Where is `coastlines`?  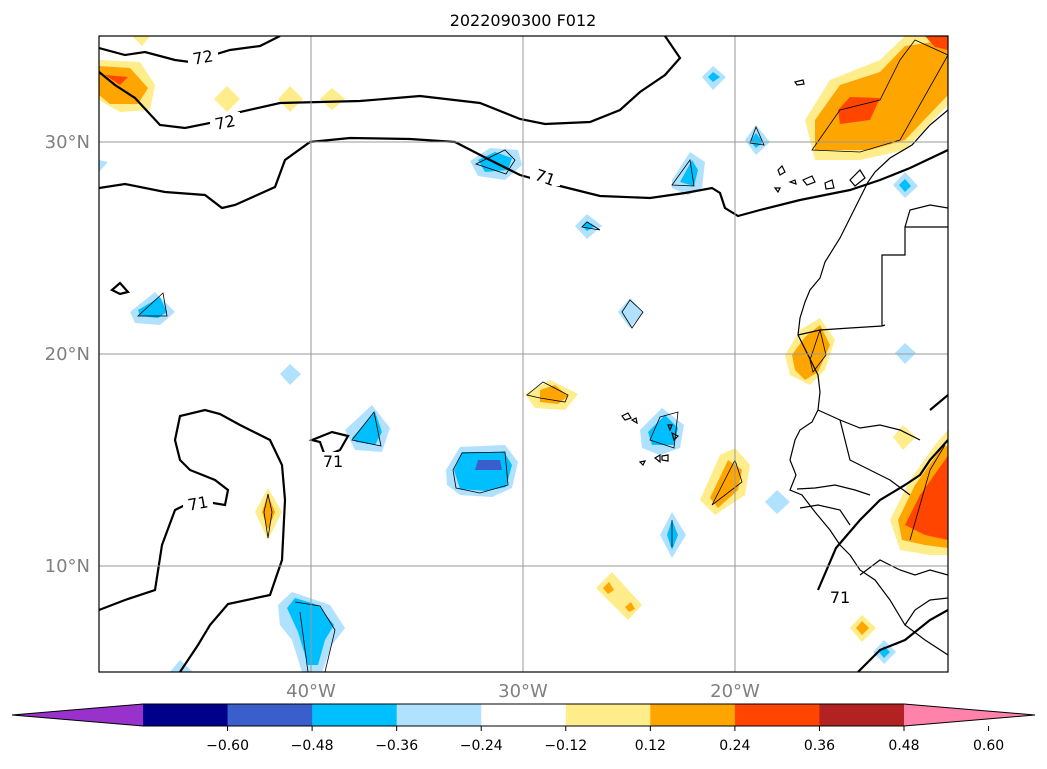
coastlines is located at coordinates (868, 382).